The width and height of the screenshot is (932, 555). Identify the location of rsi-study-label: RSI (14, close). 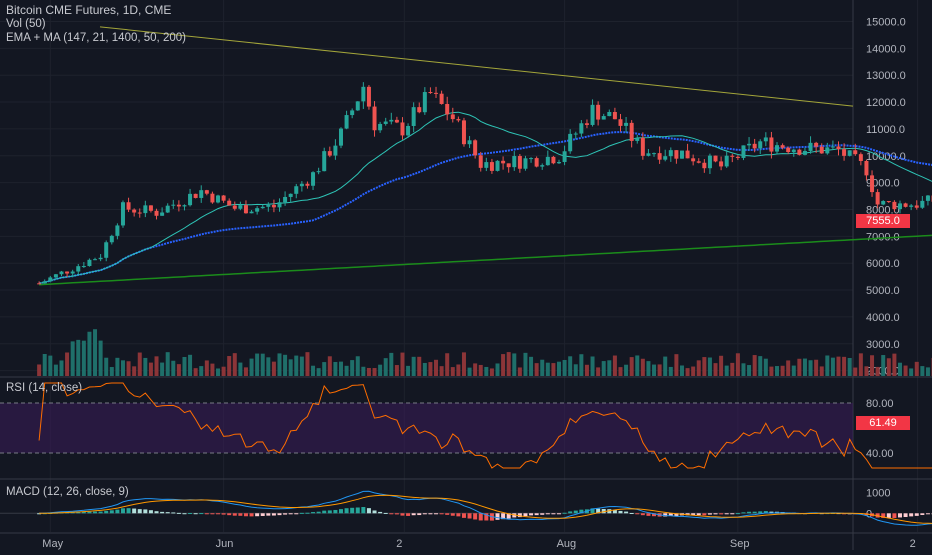
(44, 388).